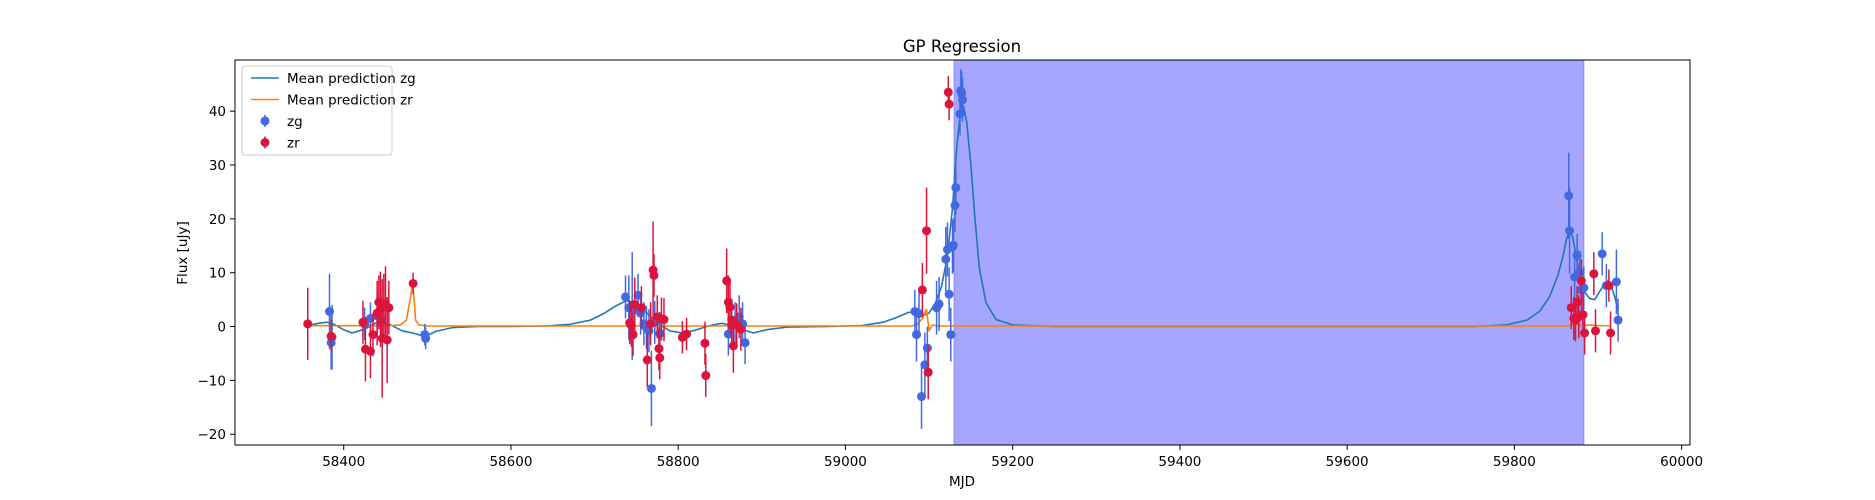  I want to click on y-tick-label: 10, so click(217, 274).